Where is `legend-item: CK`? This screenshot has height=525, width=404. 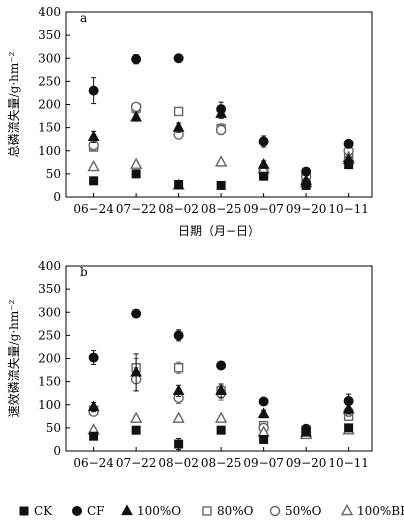
legend-item: CK is located at coordinates (36, 511).